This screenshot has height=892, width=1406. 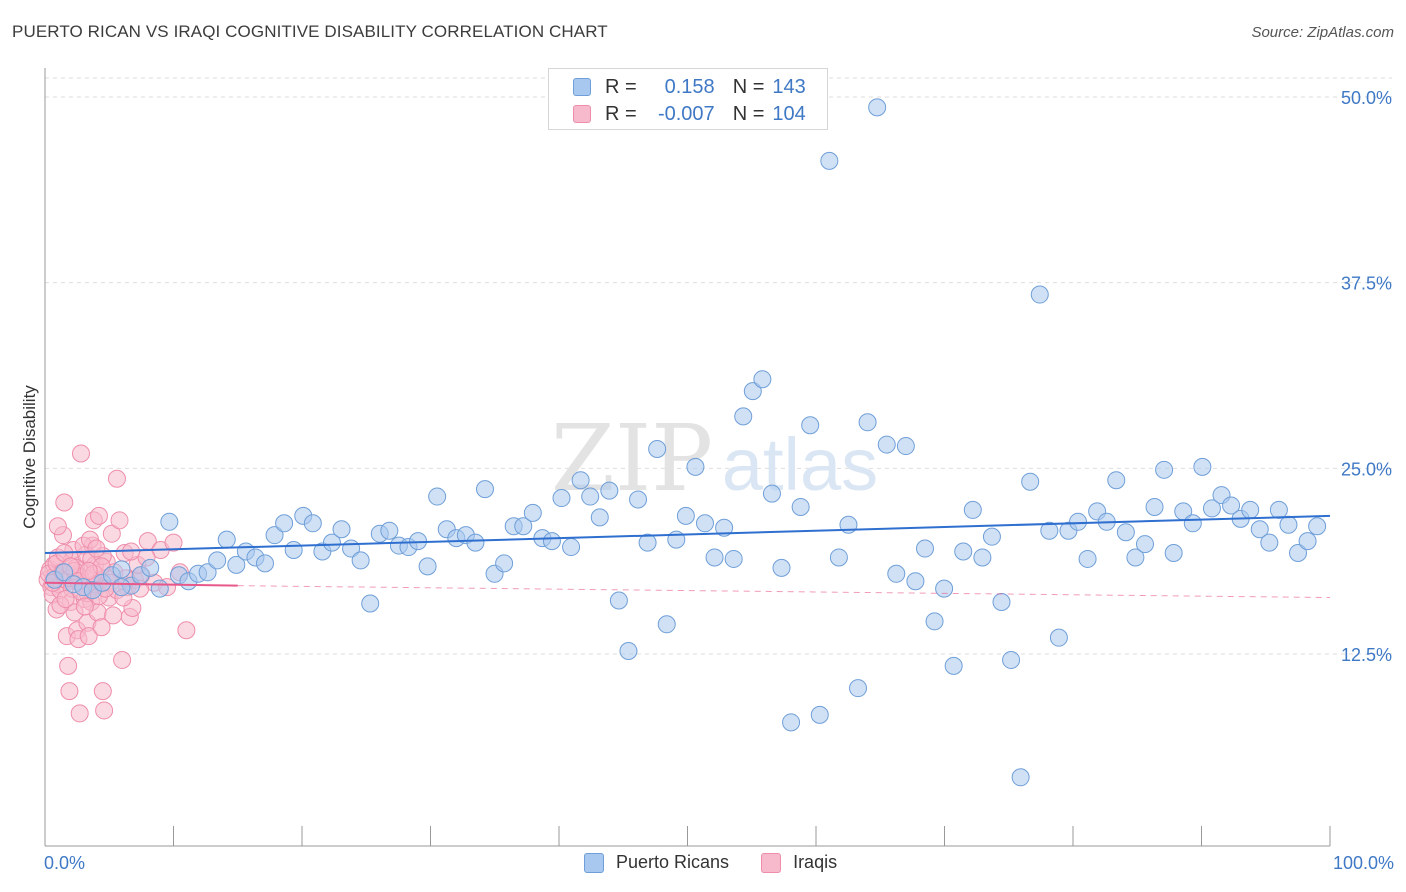 I want to click on r-value: -0.007, so click(x=686, y=113).